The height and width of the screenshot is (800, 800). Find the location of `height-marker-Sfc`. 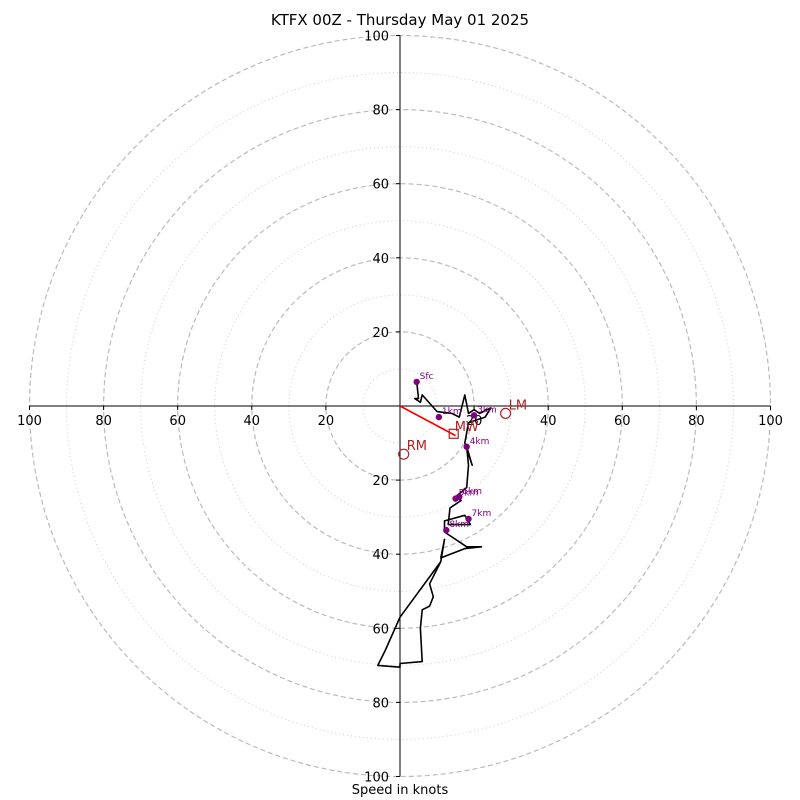

height-marker-Sfc is located at coordinates (416, 382).